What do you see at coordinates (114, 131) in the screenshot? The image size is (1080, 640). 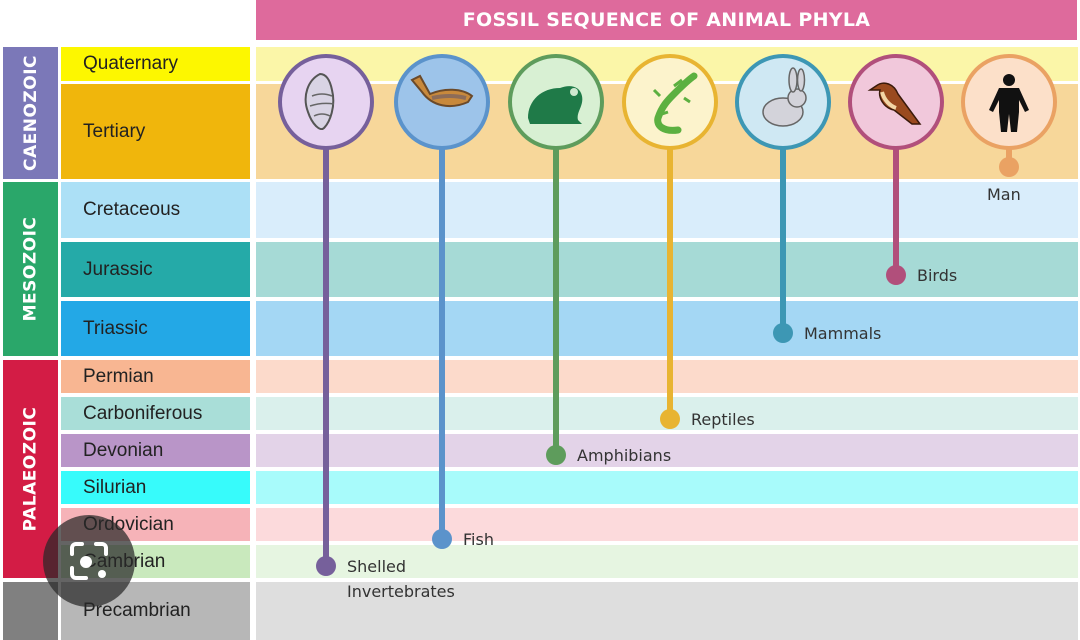 I see `period-label: Tertiary` at bounding box center [114, 131].